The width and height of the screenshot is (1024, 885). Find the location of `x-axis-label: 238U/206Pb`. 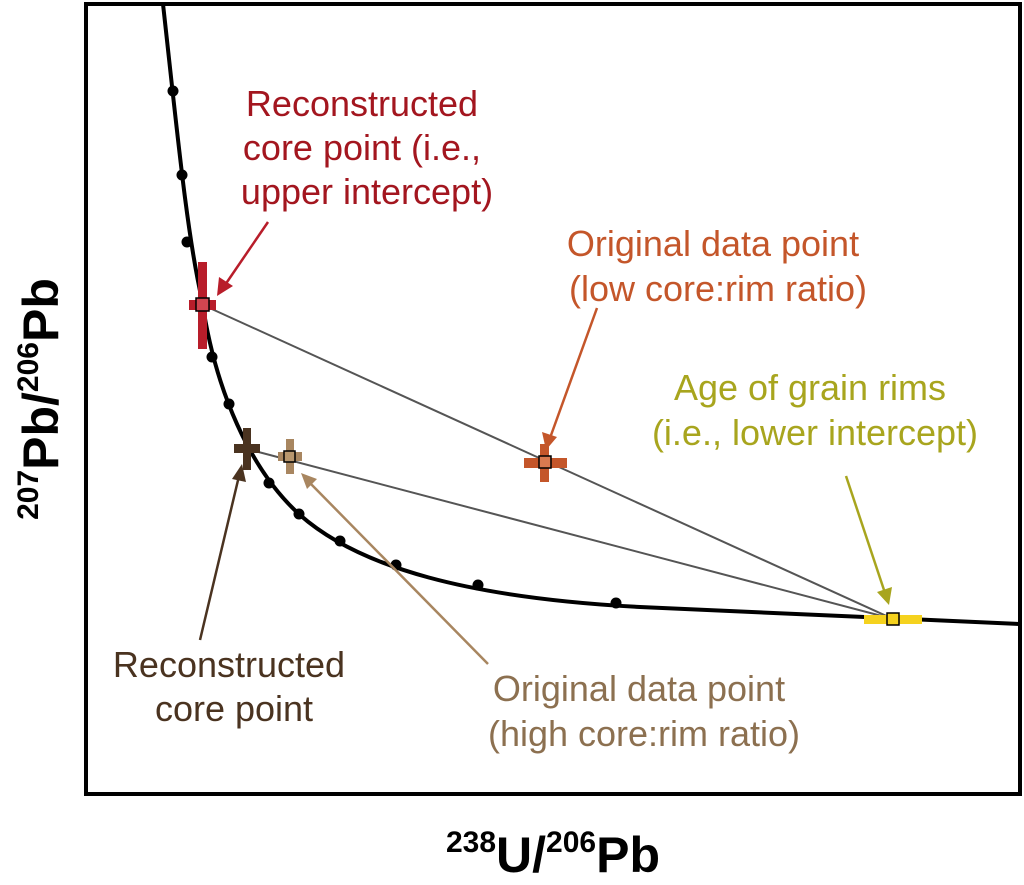

x-axis-label: 238U/206Pb is located at coordinates (553, 854).